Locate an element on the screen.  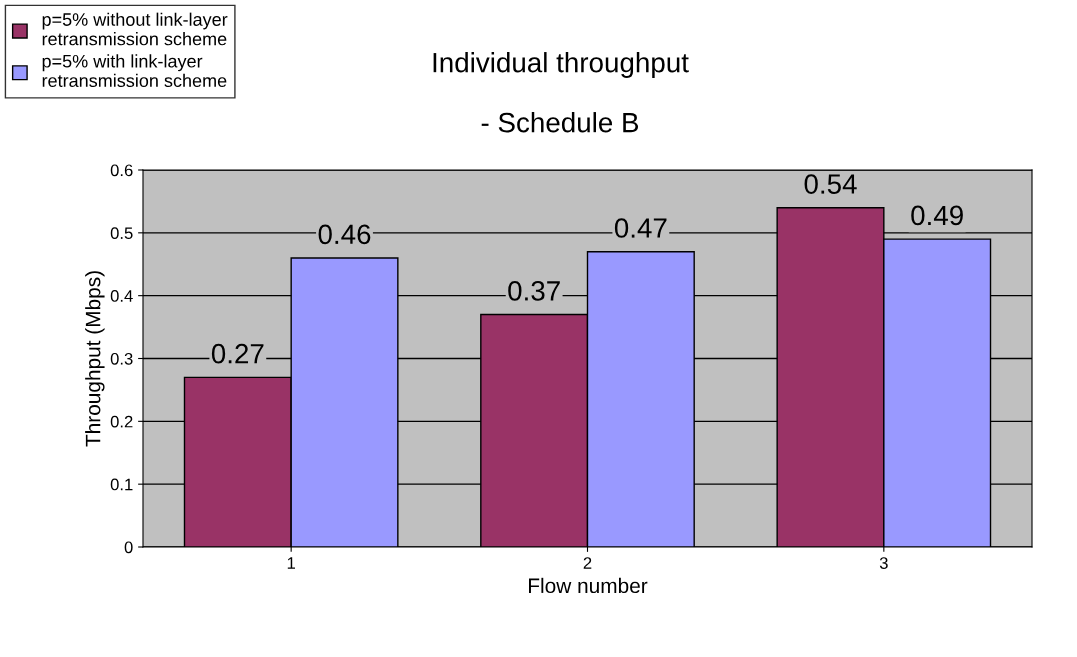
legend-label: p=5% with link-layer retransmission scheme is located at coordinates (134, 71).